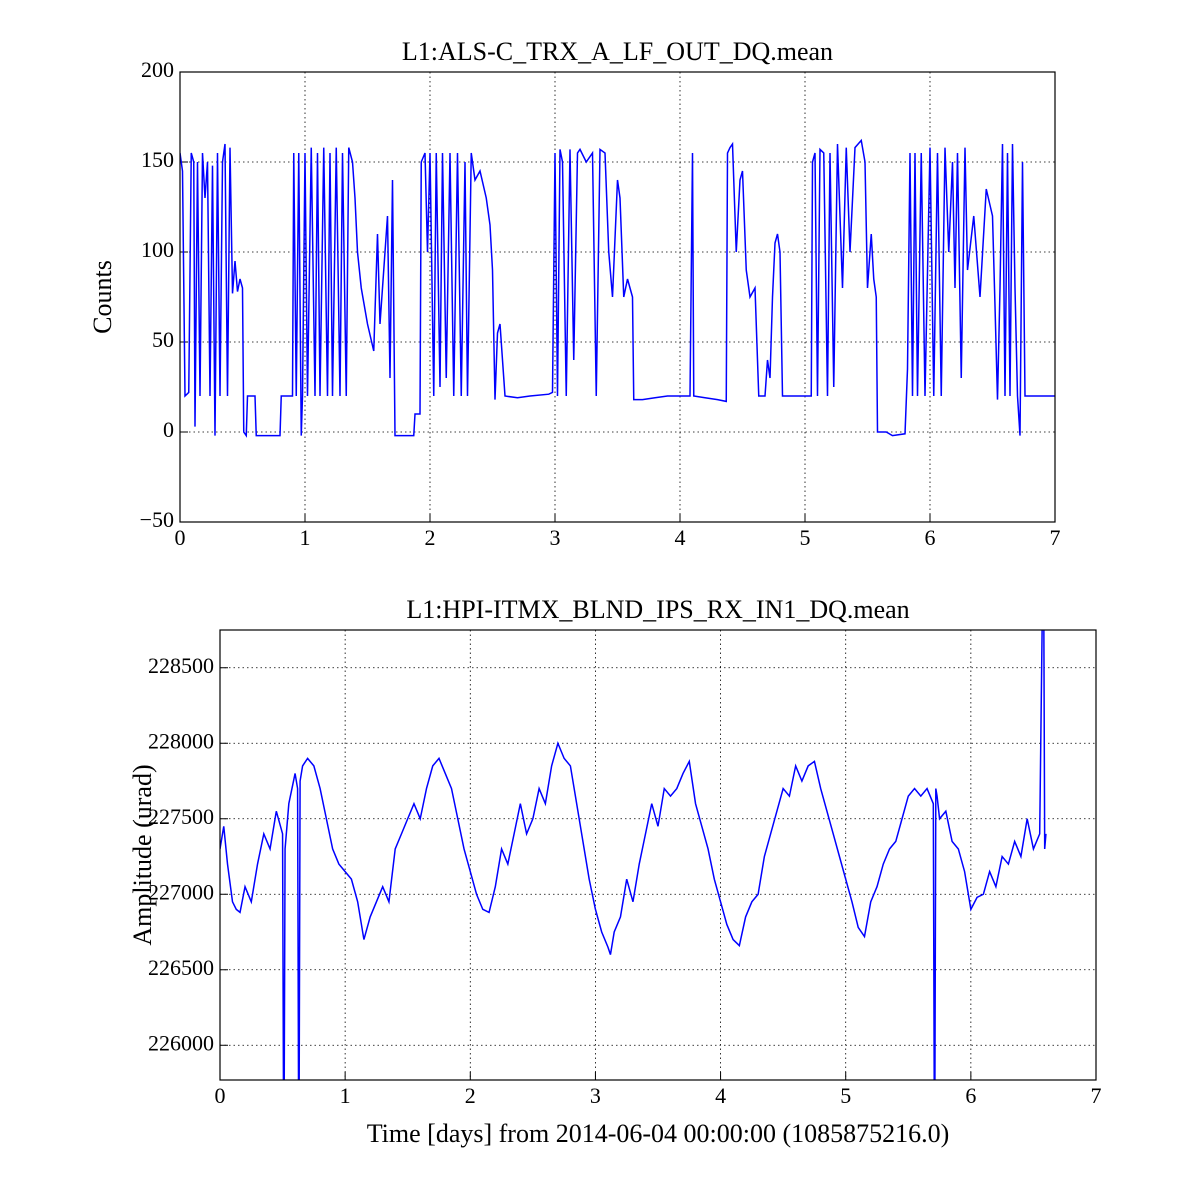 The height and width of the screenshot is (1200, 1200). I want to click on y-axis-label: Amplitude (urad), so click(142, 854).